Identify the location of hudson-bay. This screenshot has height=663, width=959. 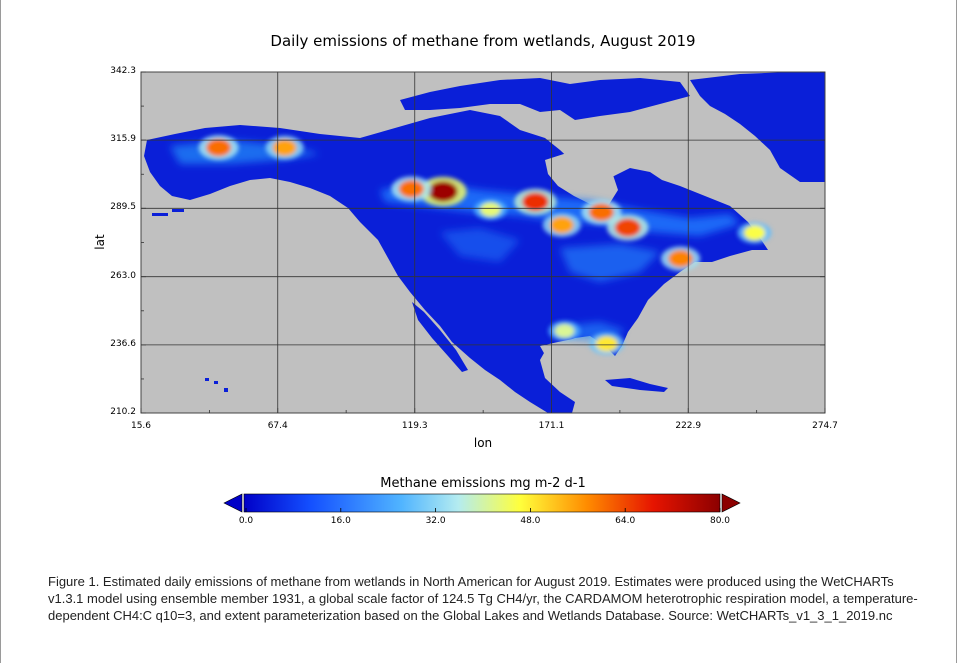
(581, 179).